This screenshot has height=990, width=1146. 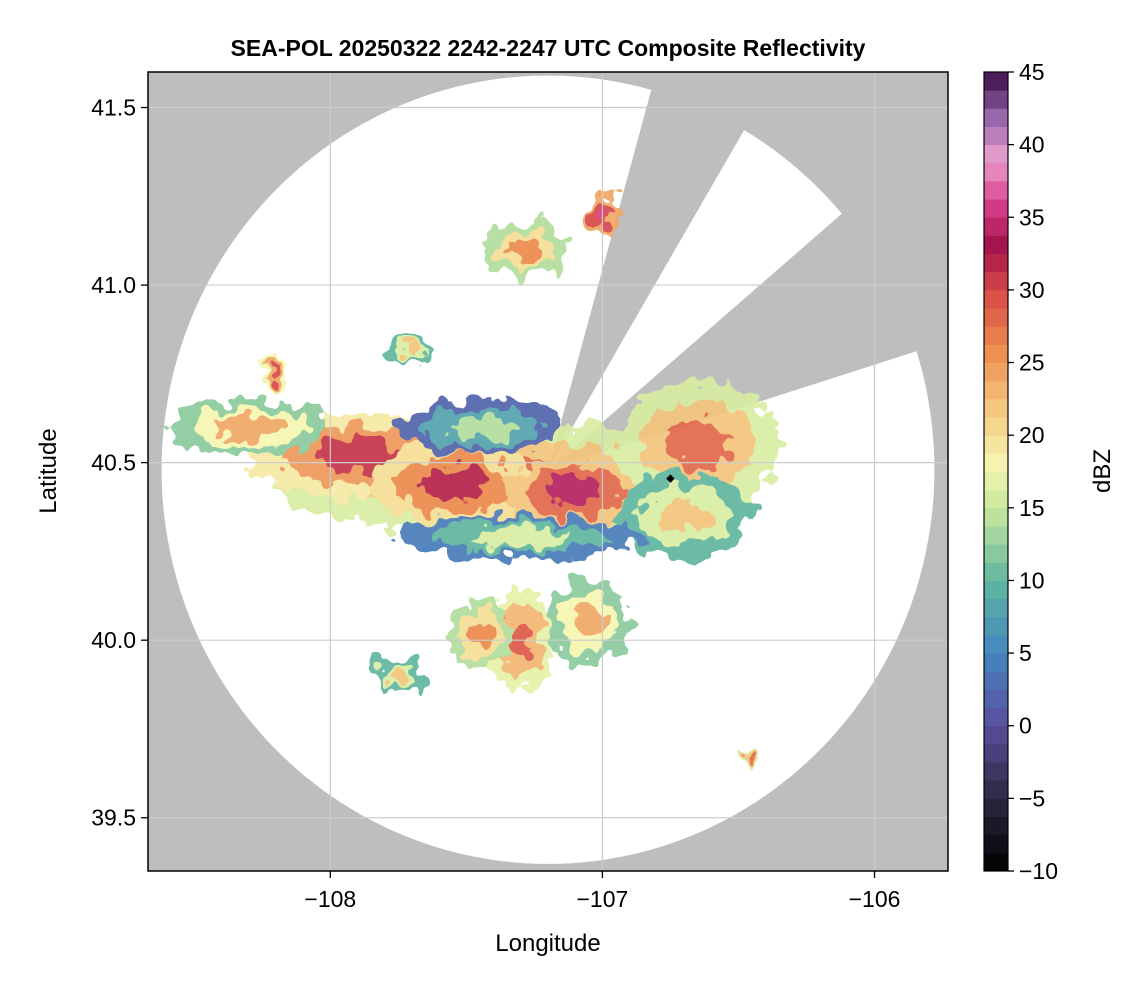 What do you see at coordinates (1032, 363) in the screenshot?
I see `colorbar-tick-label: 25` at bounding box center [1032, 363].